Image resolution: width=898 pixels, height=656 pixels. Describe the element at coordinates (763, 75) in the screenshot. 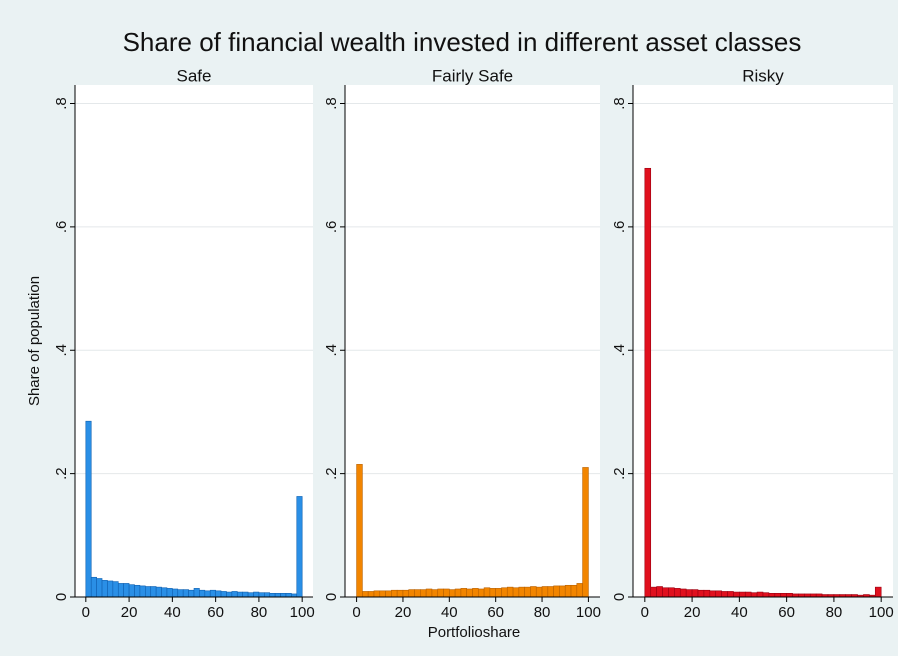

I see `panel-title: Risky` at that location.